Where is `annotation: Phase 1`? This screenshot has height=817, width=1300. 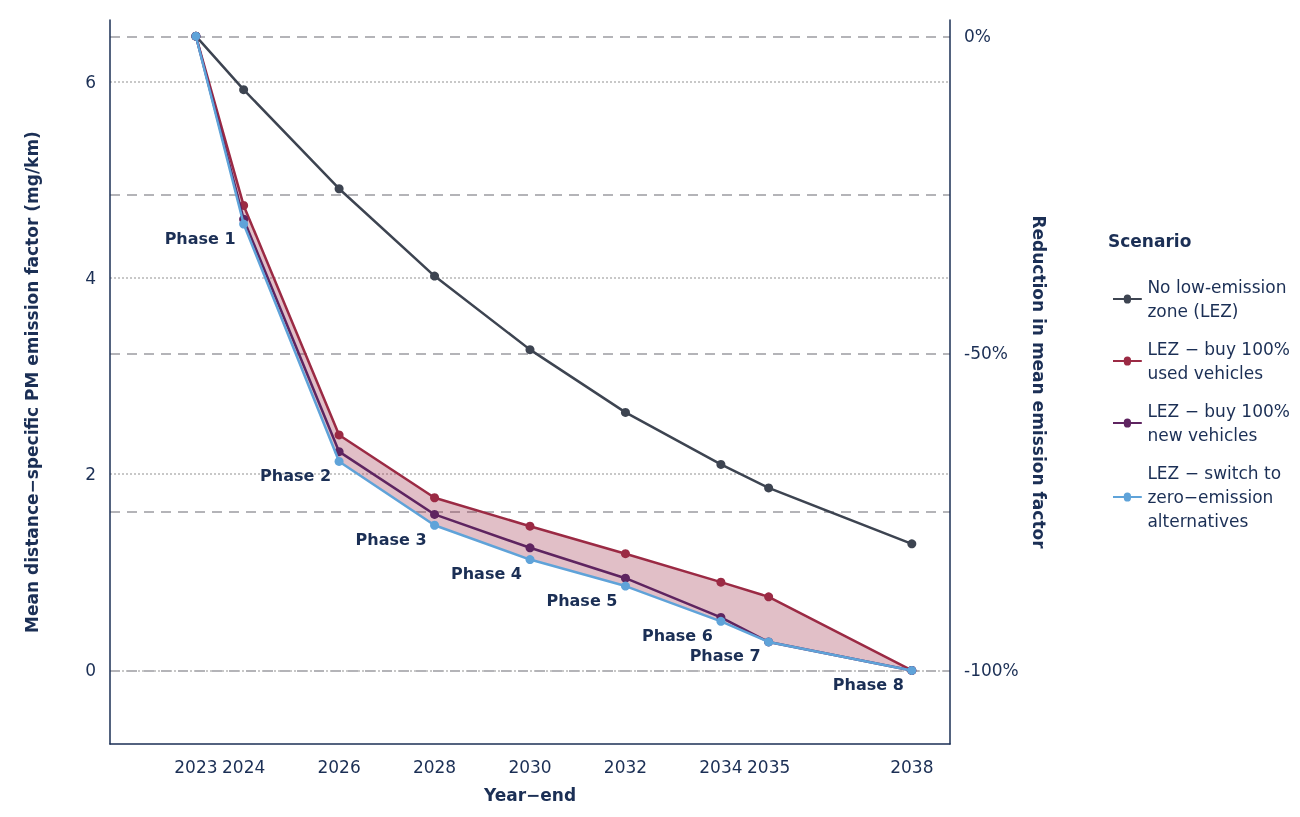 annotation: Phase 1 is located at coordinates (200, 238).